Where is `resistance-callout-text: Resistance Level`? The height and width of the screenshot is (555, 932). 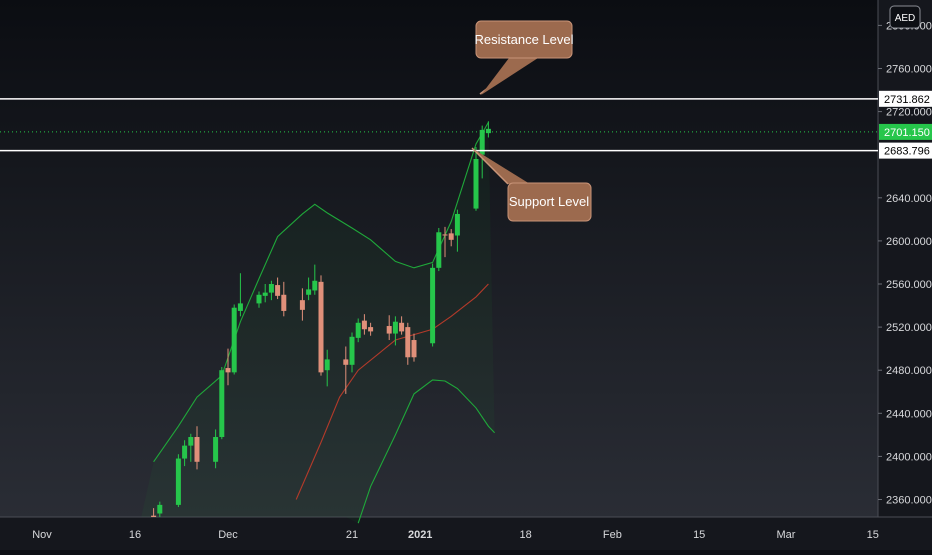 resistance-callout-text: Resistance Level is located at coordinates (524, 39).